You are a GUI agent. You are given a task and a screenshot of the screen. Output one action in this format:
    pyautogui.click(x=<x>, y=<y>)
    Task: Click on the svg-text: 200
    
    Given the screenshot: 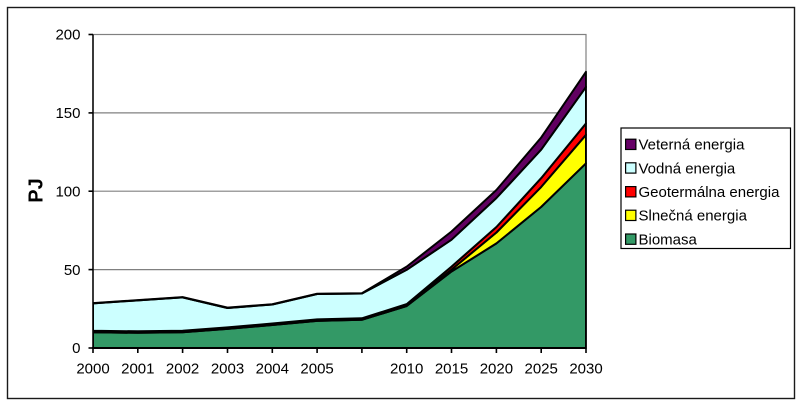 What is the action you would take?
    pyautogui.click(x=67, y=35)
    